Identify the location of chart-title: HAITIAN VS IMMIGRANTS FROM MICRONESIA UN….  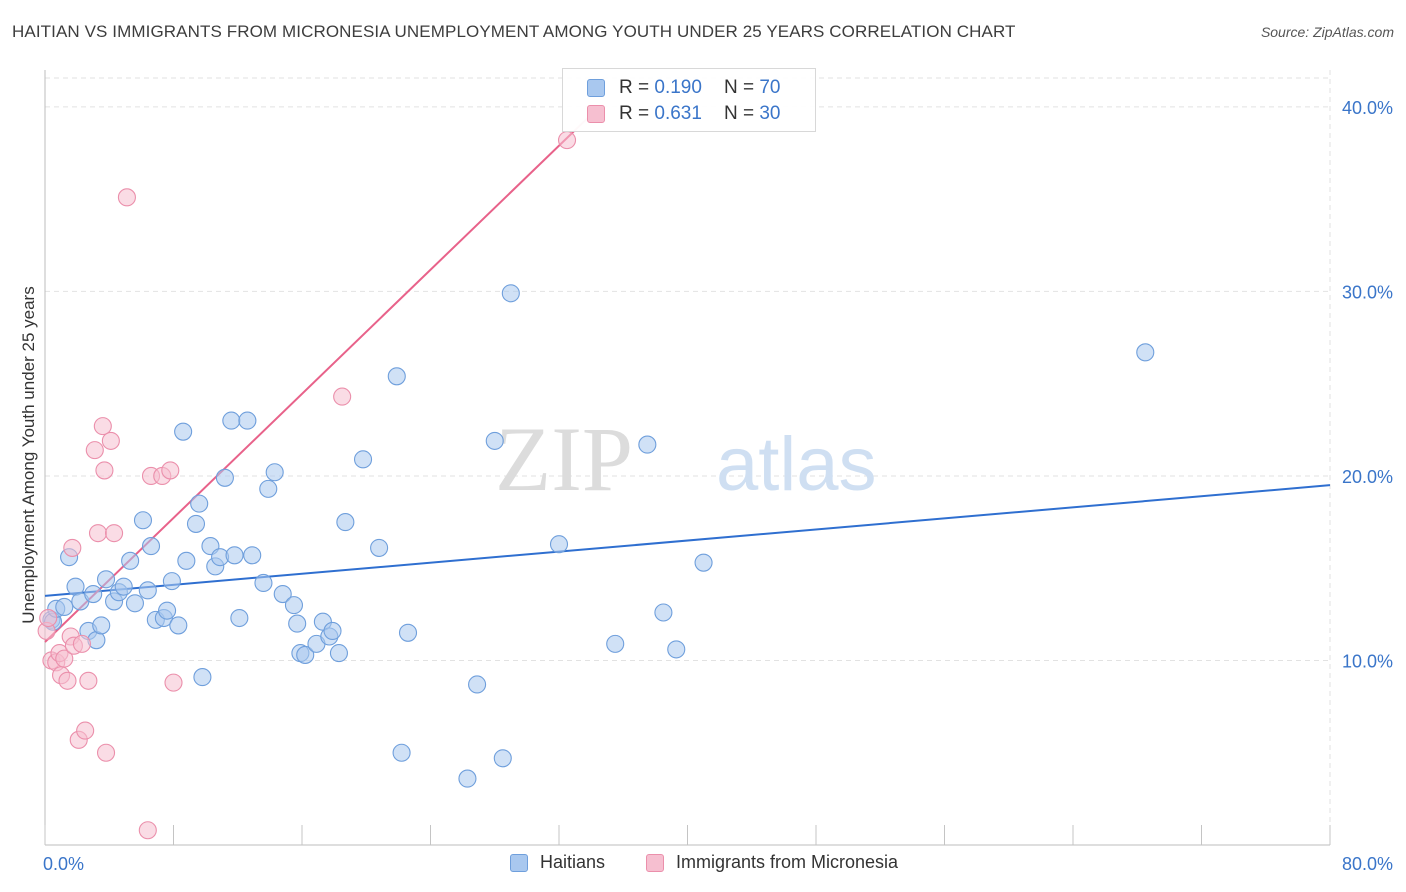
(514, 31).